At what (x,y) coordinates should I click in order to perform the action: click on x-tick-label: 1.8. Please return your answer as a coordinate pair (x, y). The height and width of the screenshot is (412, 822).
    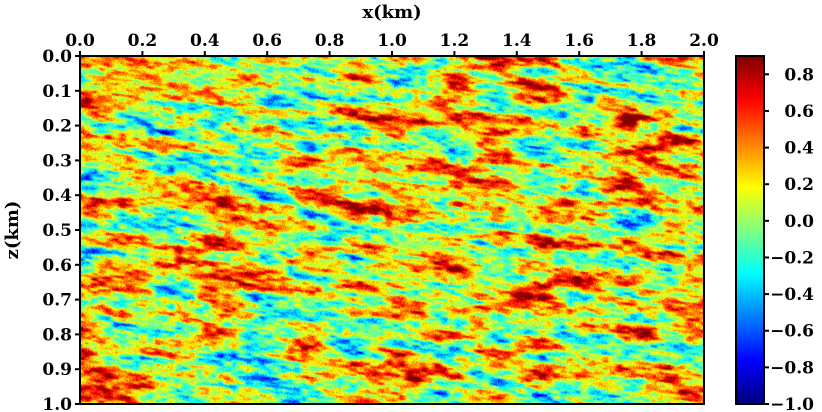
    Looking at the image, I should click on (642, 41).